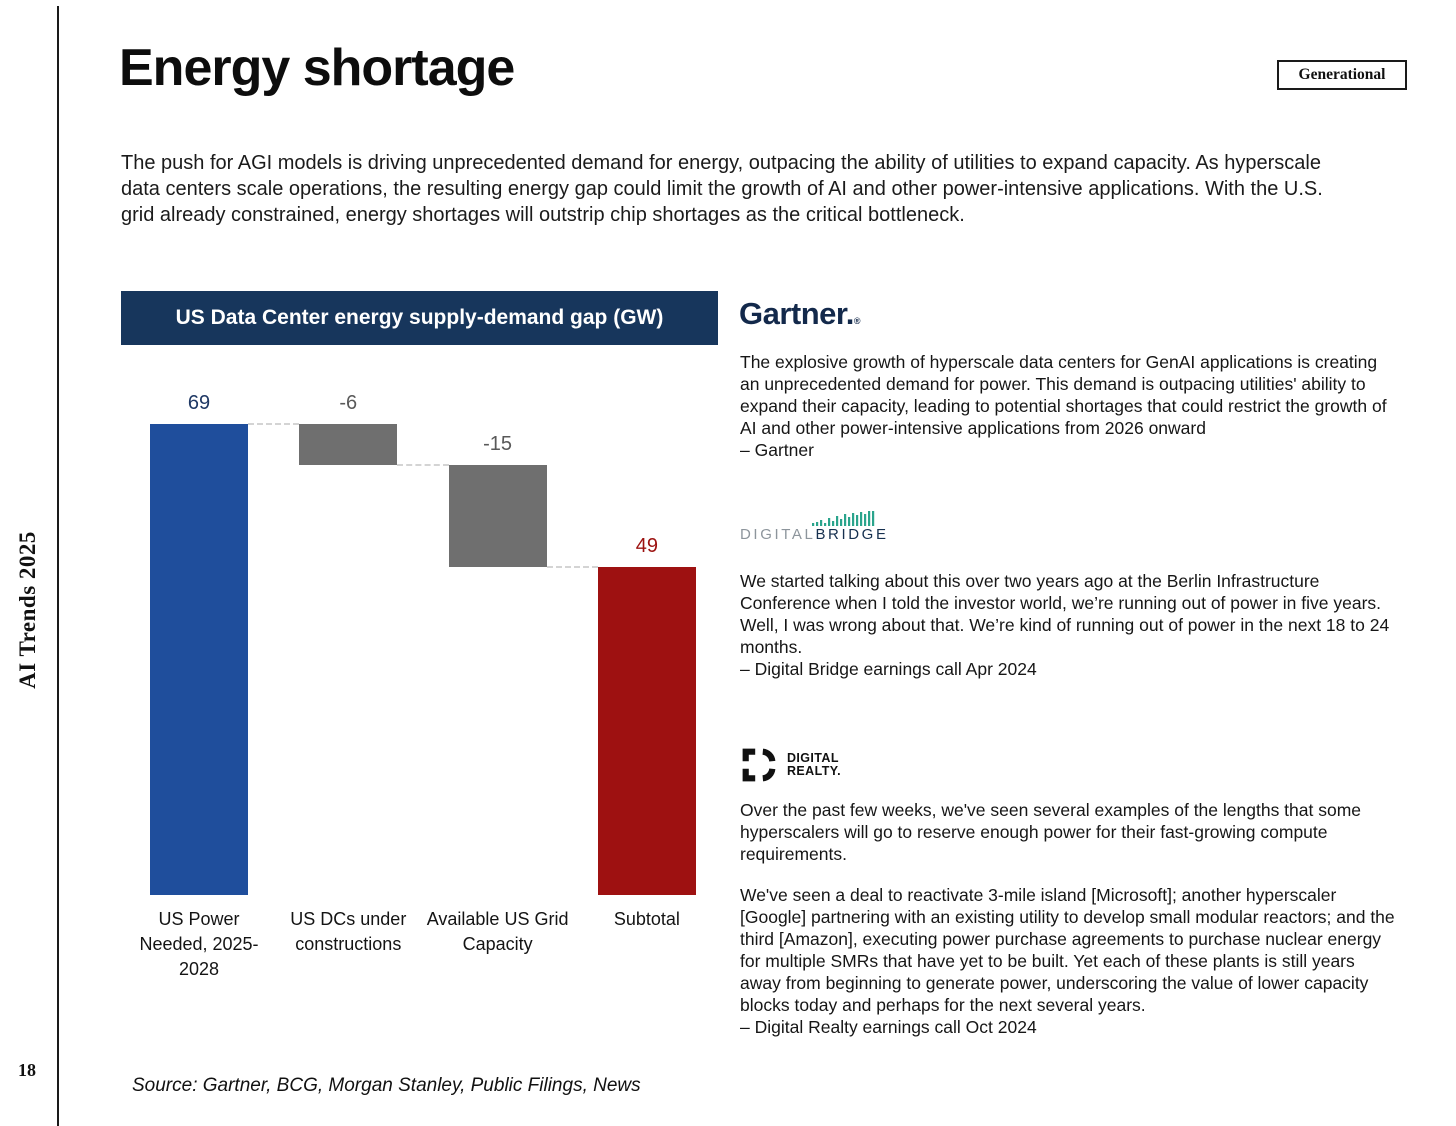  Describe the element at coordinates (777, 450) in the screenshot. I see `gartner-quote-attribution: – Gartner` at that location.